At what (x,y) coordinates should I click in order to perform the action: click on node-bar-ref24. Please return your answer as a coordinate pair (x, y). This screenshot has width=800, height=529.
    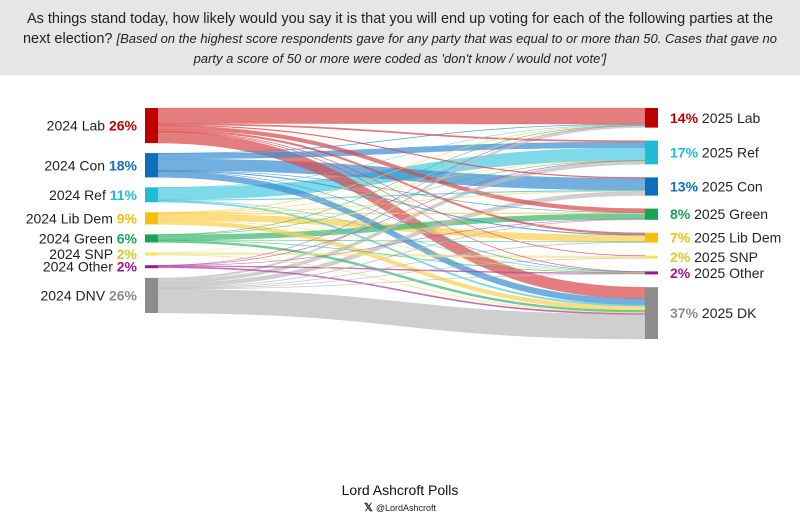
    Looking at the image, I should click on (151, 195).